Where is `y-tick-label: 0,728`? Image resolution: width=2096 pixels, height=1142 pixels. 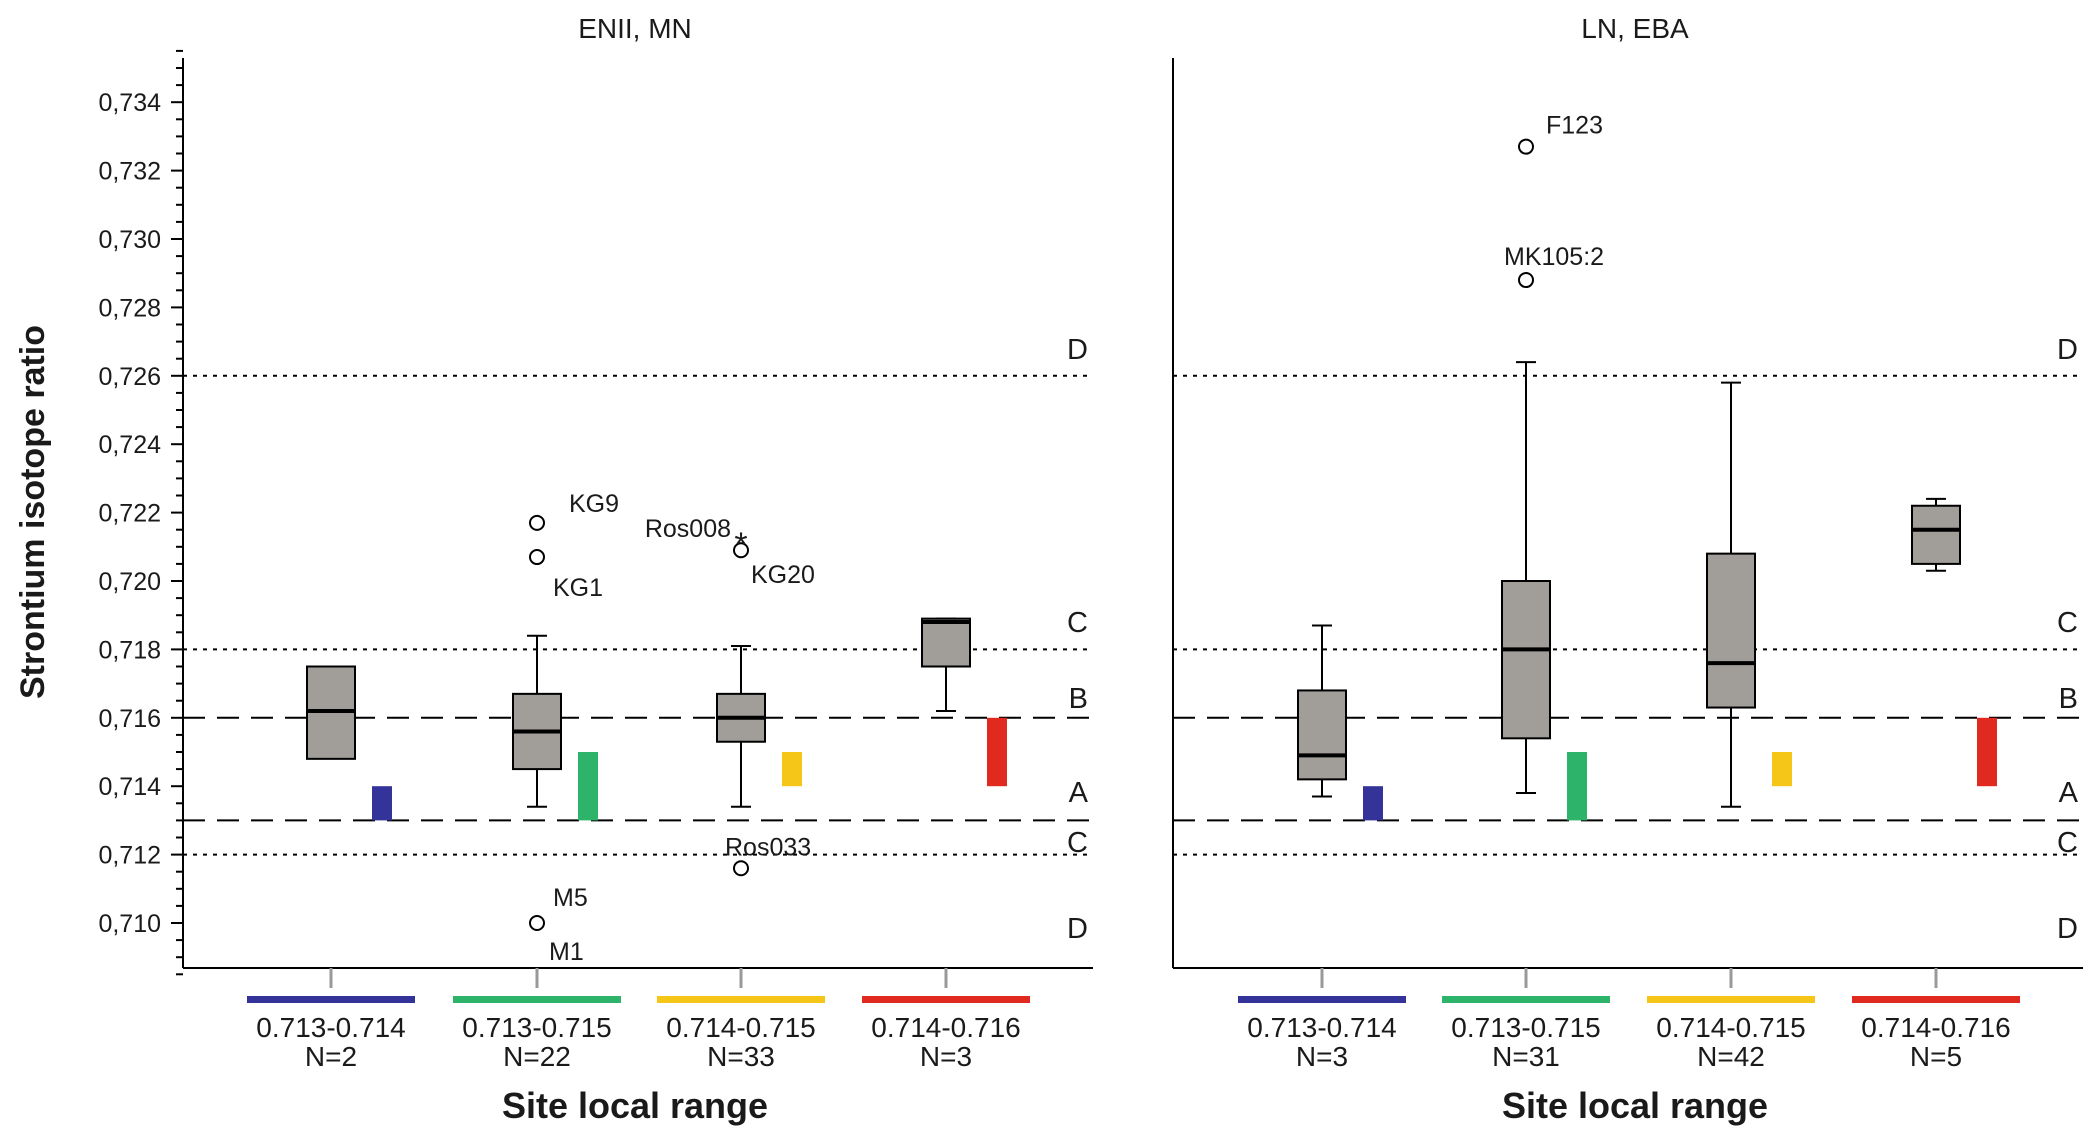
y-tick-label: 0,728 is located at coordinates (129, 308).